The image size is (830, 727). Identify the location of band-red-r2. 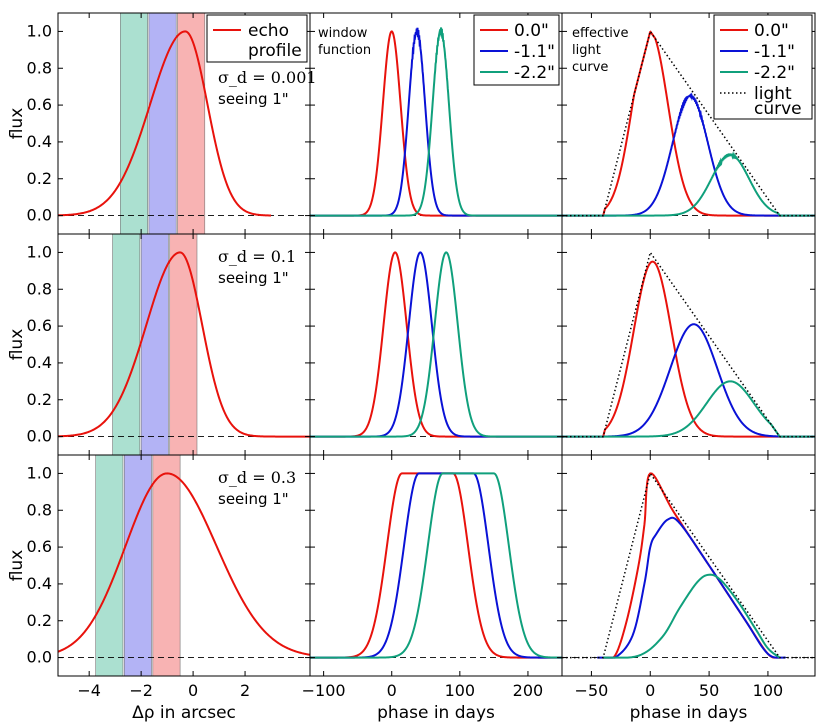
(166, 565).